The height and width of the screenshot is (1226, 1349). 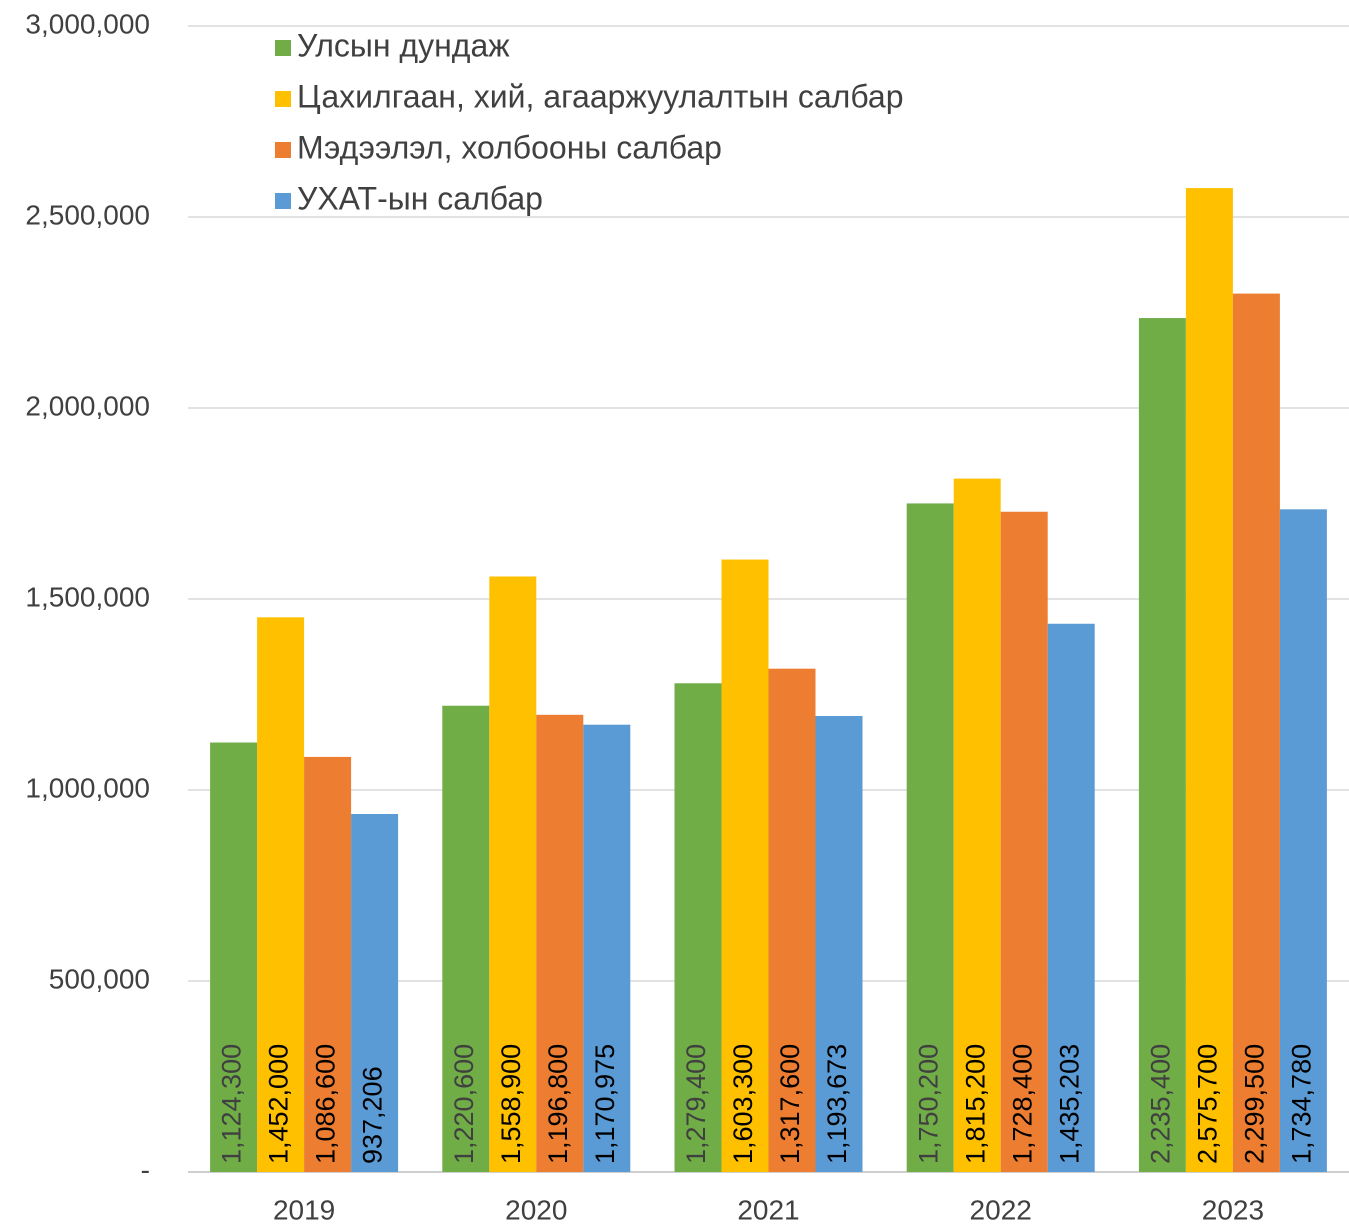 I want to click on value-label: 1,196,800, so click(x=558, y=1104).